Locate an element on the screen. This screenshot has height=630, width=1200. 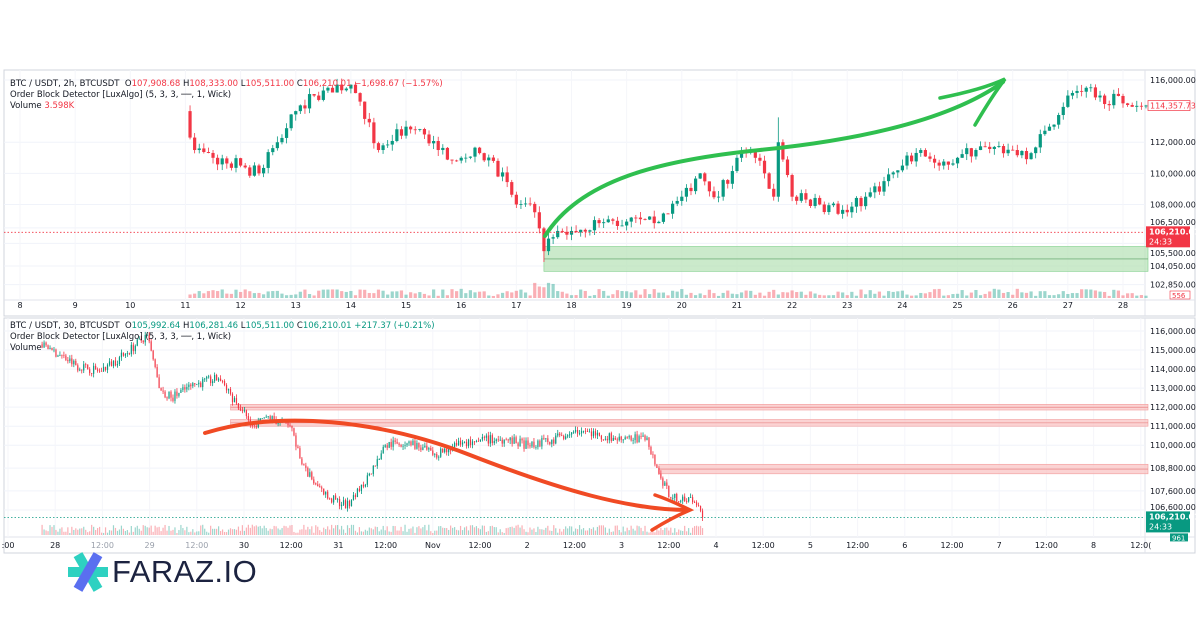
top-y-tick-label: 116,000.00 is located at coordinates (1173, 80).